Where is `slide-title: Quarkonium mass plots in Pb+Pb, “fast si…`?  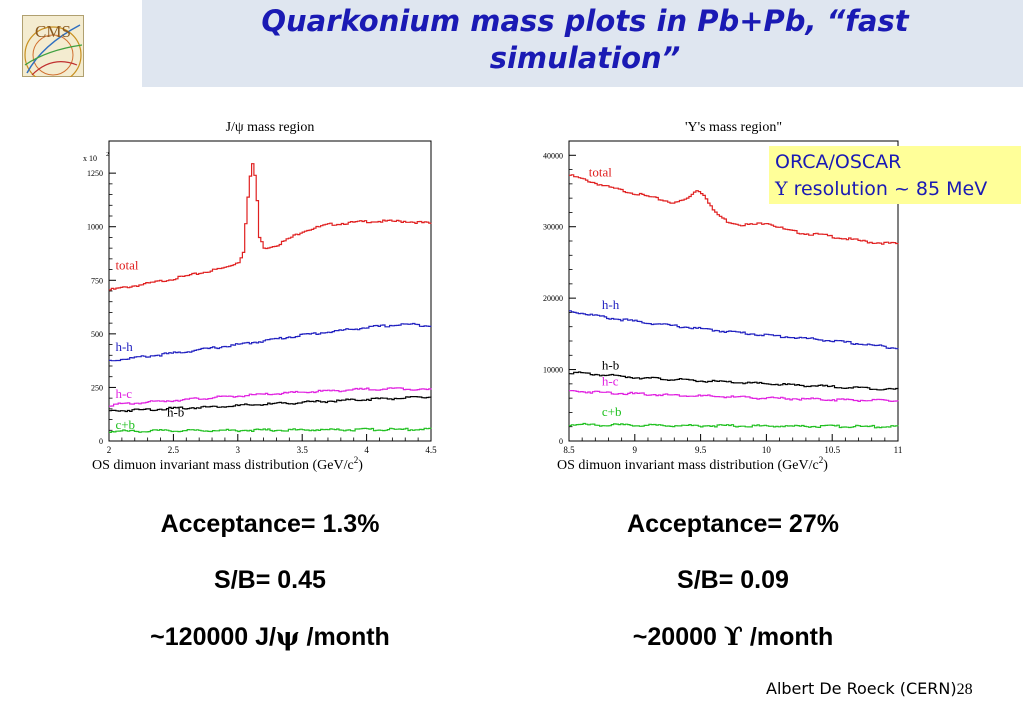 slide-title: Quarkonium mass plots in Pb+Pb, “fast si… is located at coordinates (585, 39).